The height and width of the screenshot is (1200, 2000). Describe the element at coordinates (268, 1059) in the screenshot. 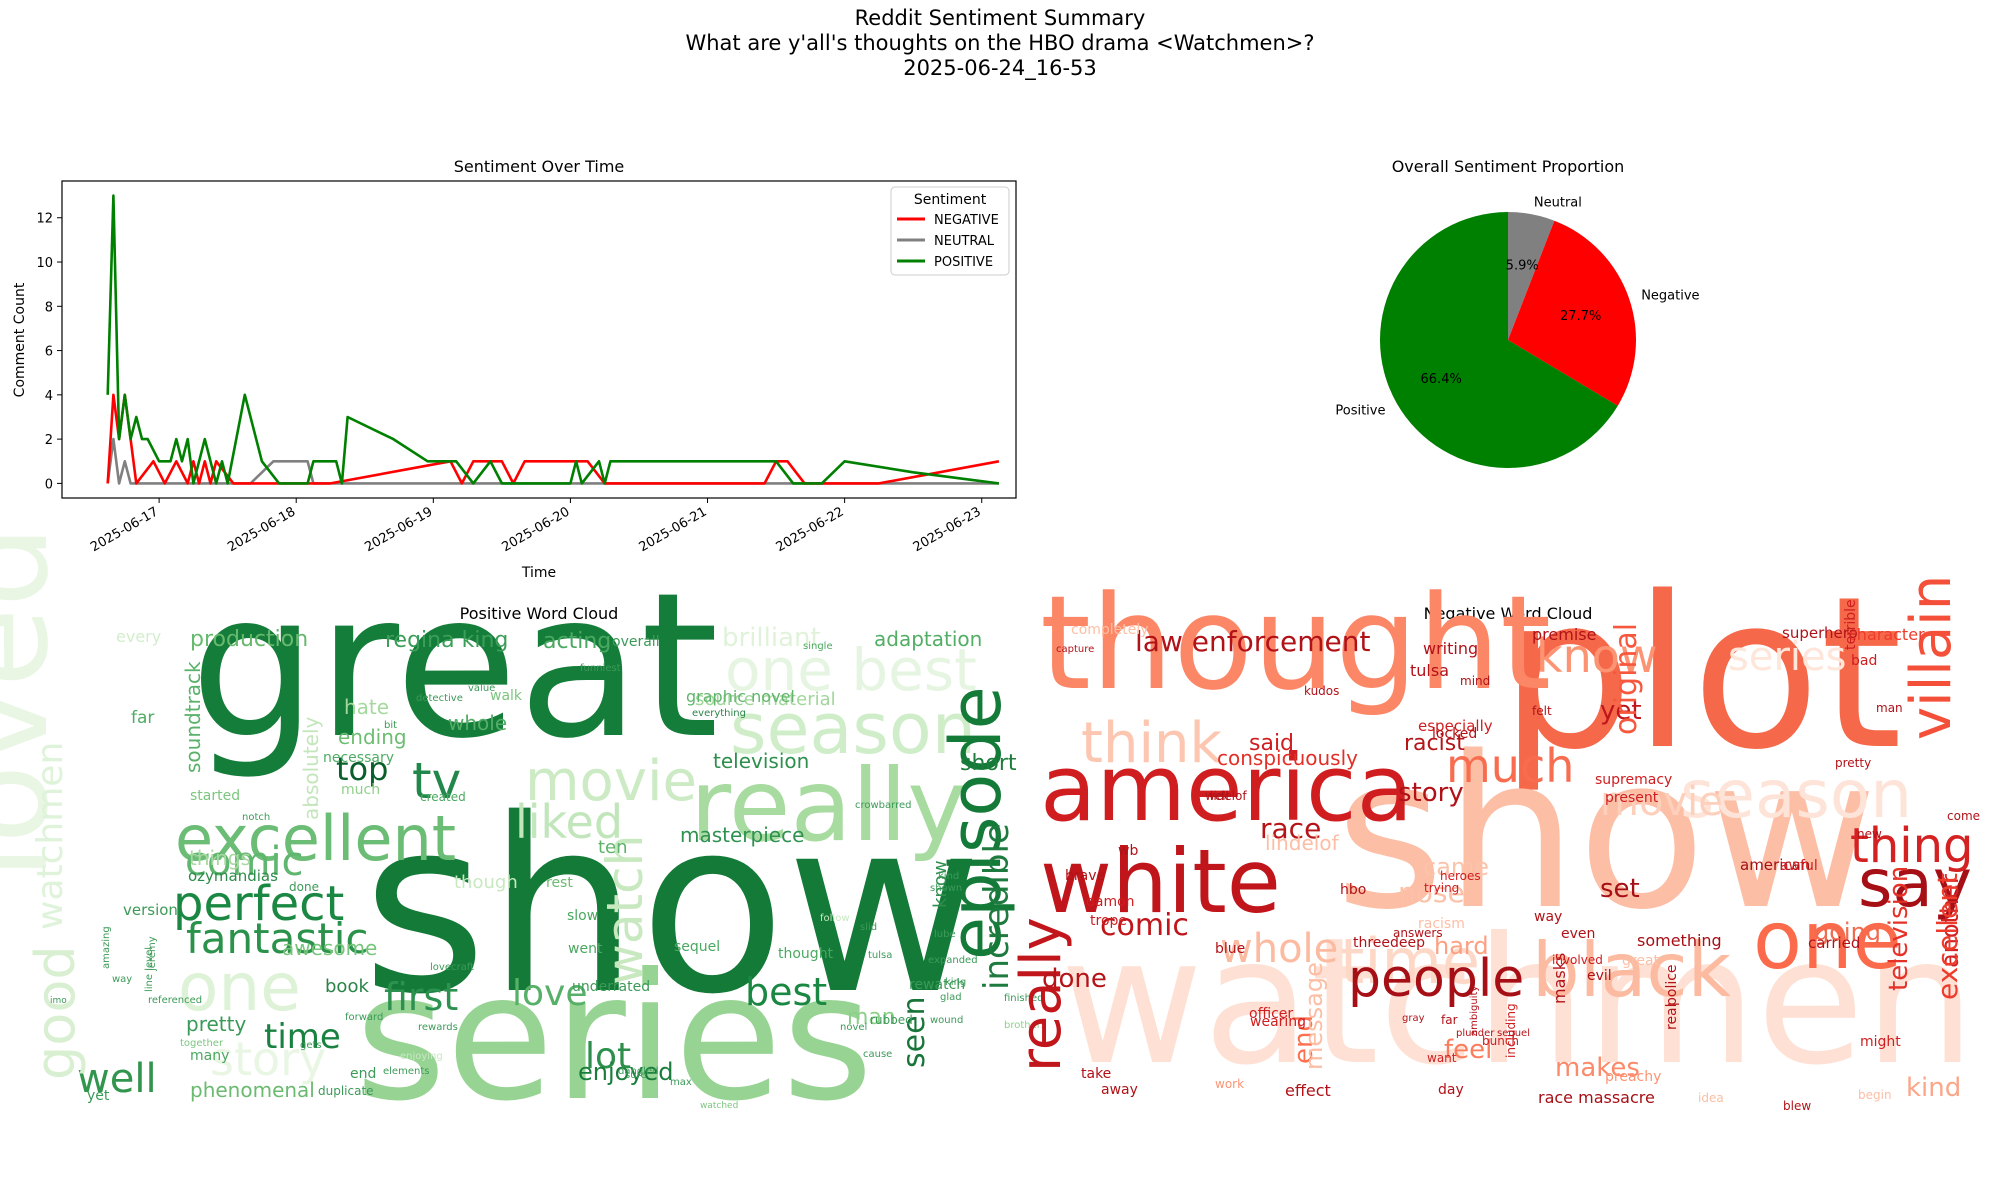

I see `positive-word-story: story` at that location.